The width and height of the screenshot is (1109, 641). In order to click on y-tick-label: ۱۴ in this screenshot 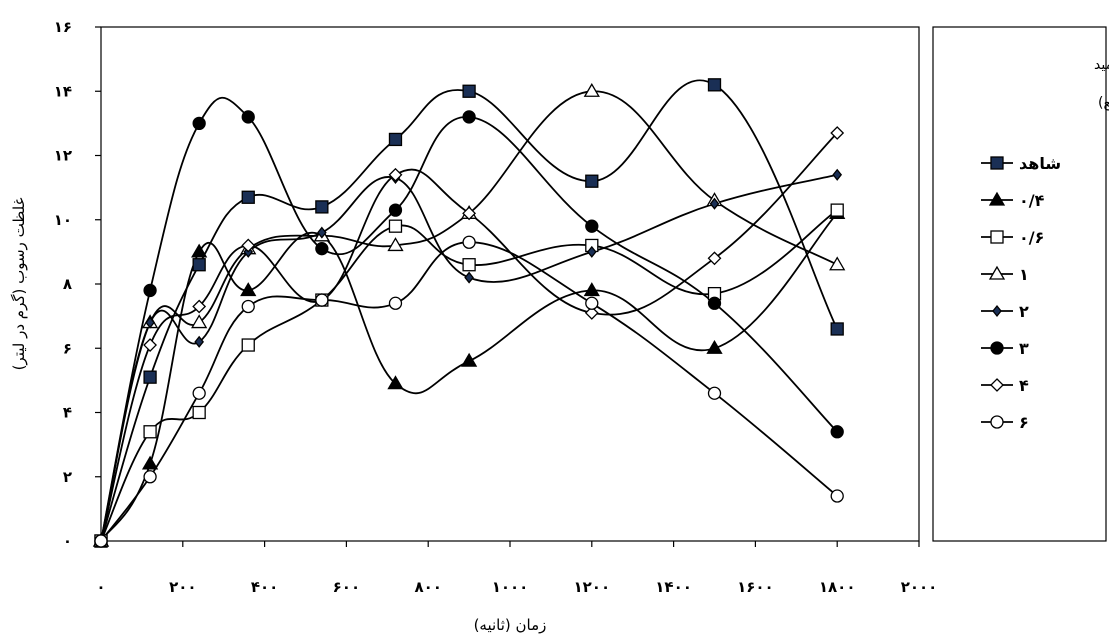, I will do `click(63, 91)`.